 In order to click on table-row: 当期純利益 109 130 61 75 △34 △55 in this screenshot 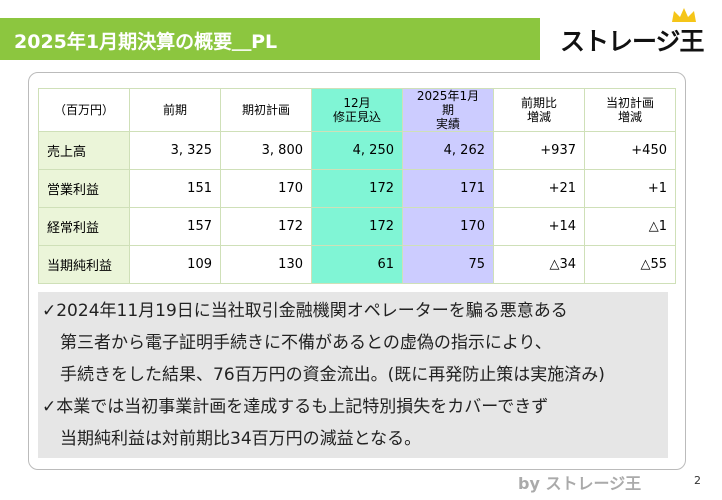, I will do `click(357, 264)`.